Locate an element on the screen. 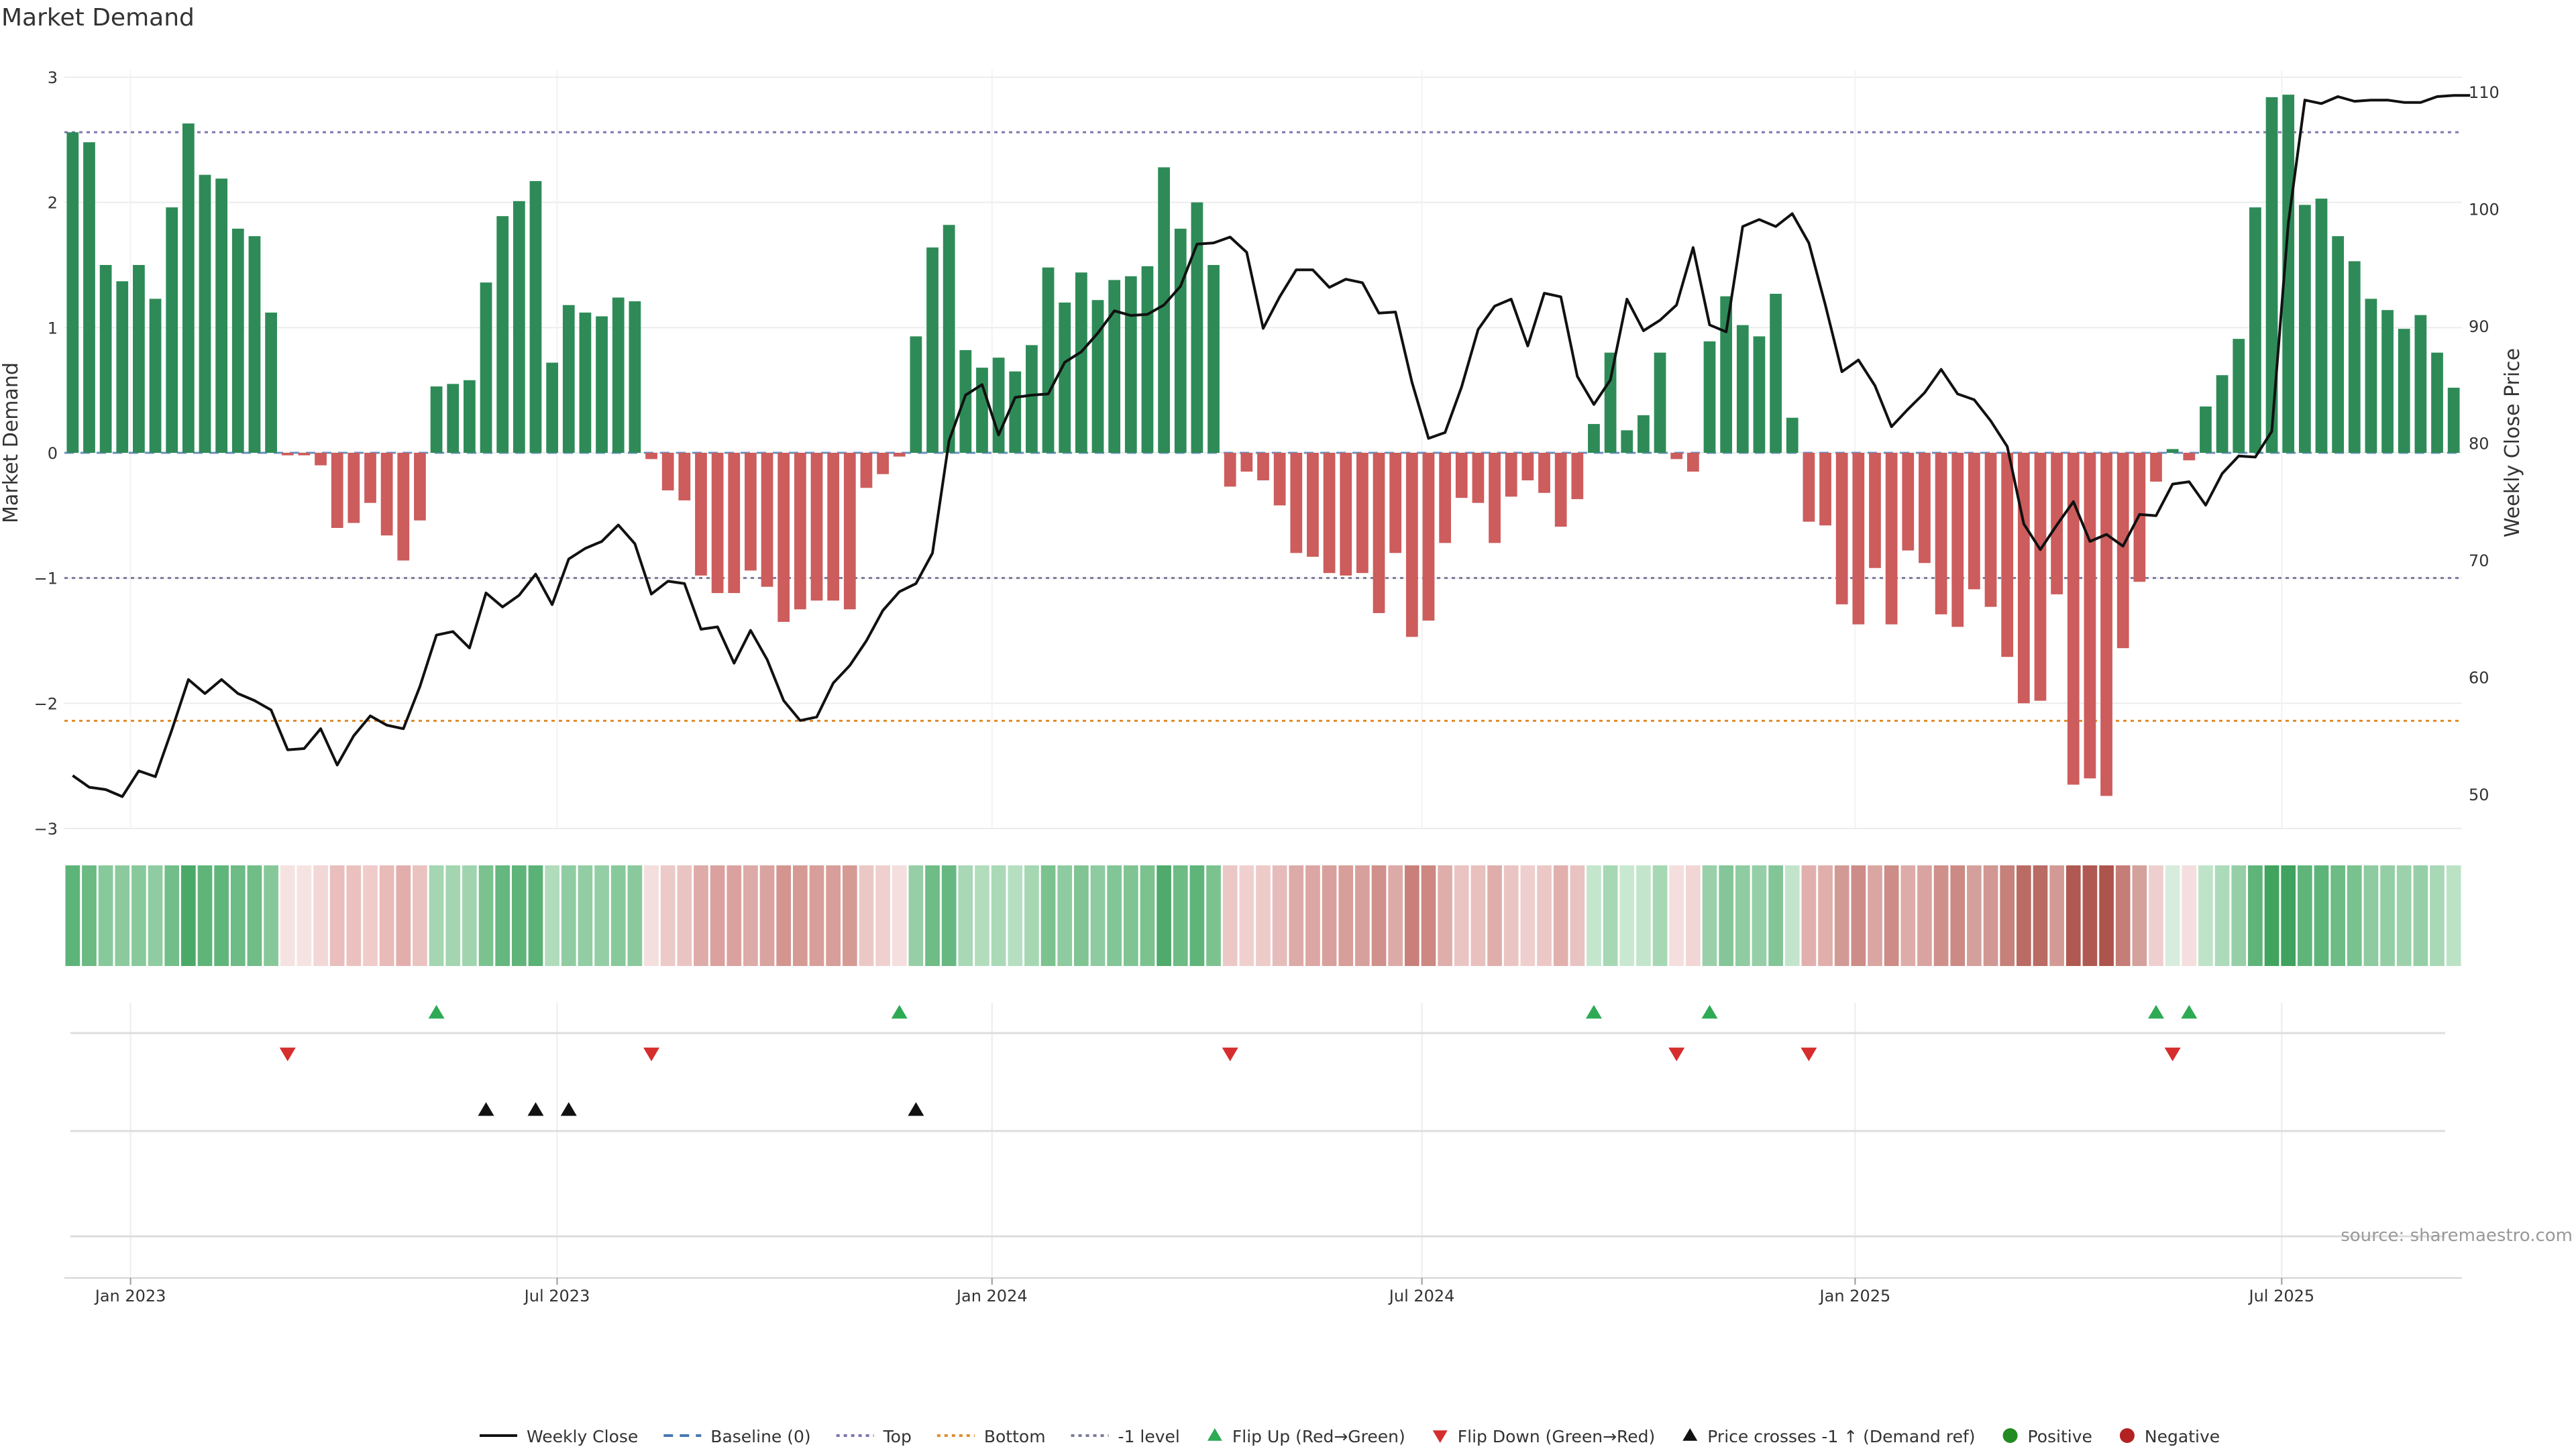 This screenshot has height=1449, width=2576. y2-tick-label: 80 is located at coordinates (2479, 444).